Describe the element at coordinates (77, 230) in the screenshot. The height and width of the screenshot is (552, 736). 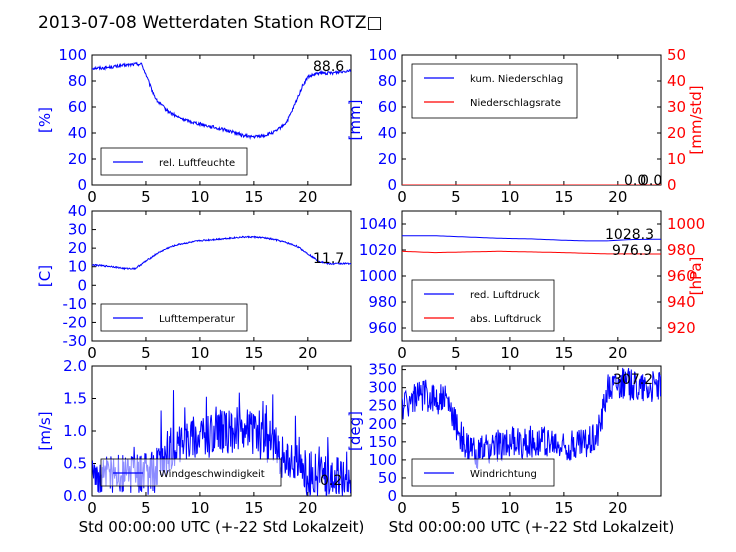
I see `y-tick-label: 30` at that location.